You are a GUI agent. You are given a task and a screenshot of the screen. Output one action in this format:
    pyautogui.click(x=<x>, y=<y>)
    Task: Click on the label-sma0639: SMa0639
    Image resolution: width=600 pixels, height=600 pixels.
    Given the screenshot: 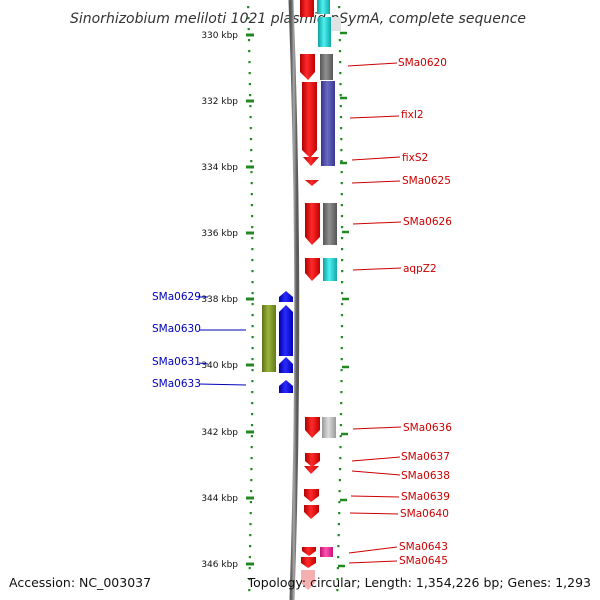 What is the action you would take?
    pyautogui.click(x=425, y=497)
    